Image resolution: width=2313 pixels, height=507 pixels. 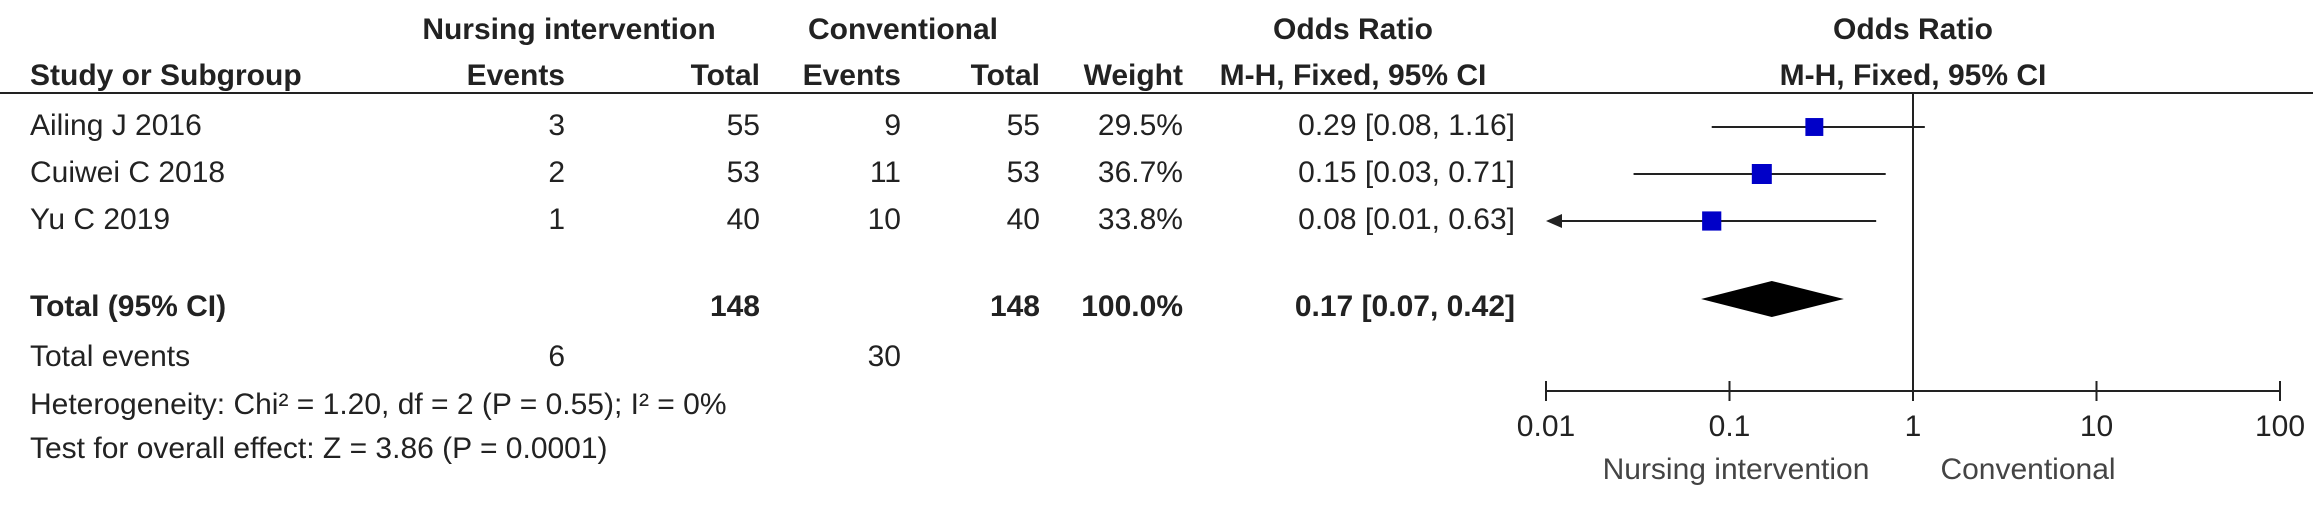 I want to click on method-header: M-H, Fixed, 95% CI, so click(x=1353, y=75).